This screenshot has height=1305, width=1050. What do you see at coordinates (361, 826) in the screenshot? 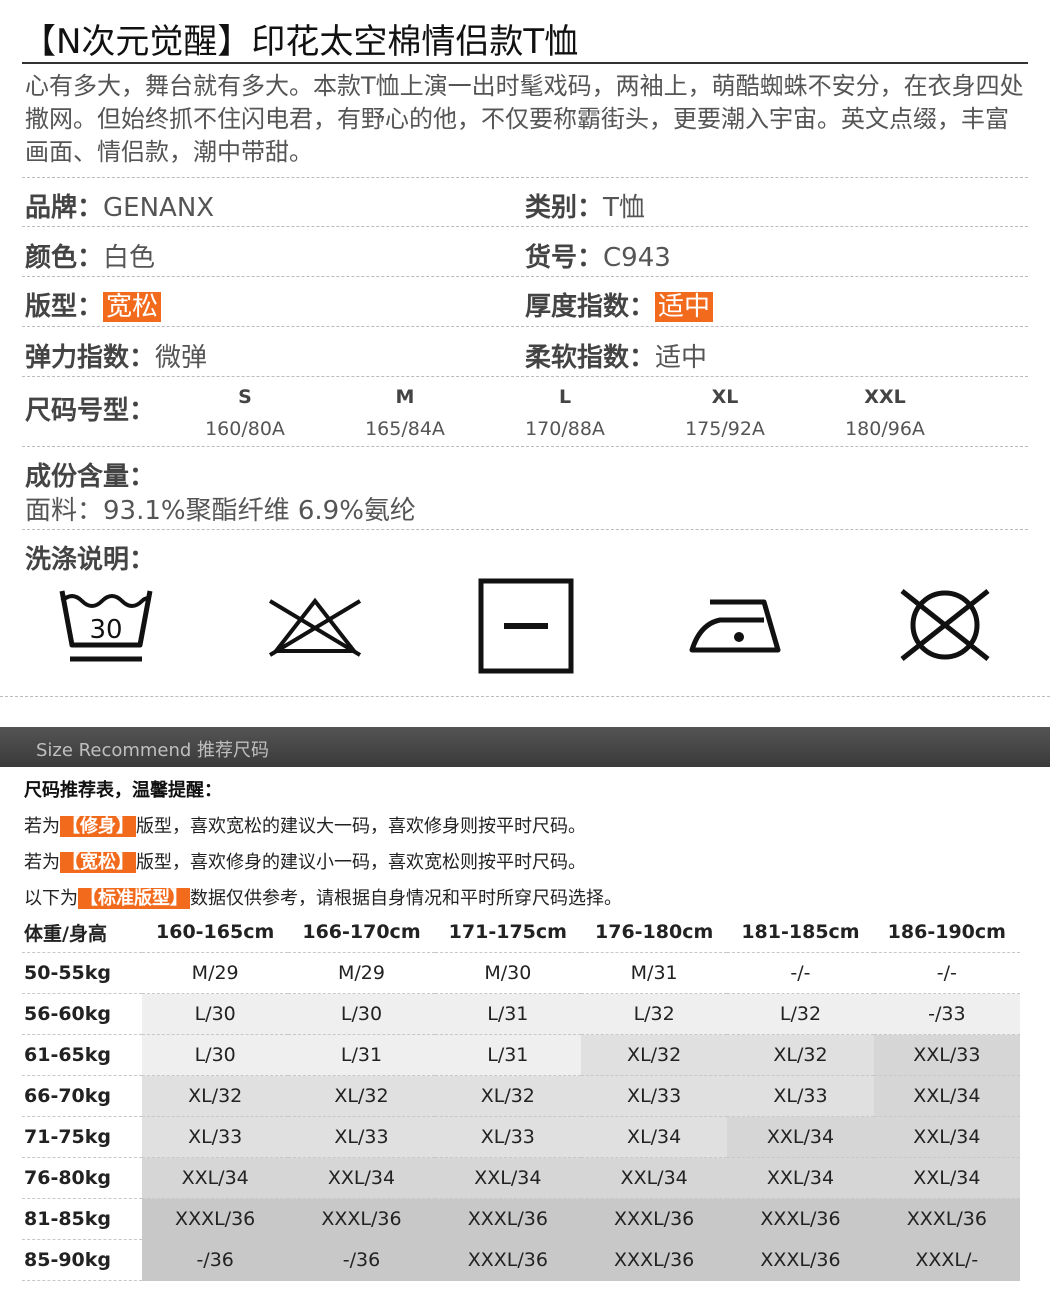
I see `note-text: 版型，喜欢宽松的建议大一码，喜欢修身则按平时尺码。` at bounding box center [361, 826].